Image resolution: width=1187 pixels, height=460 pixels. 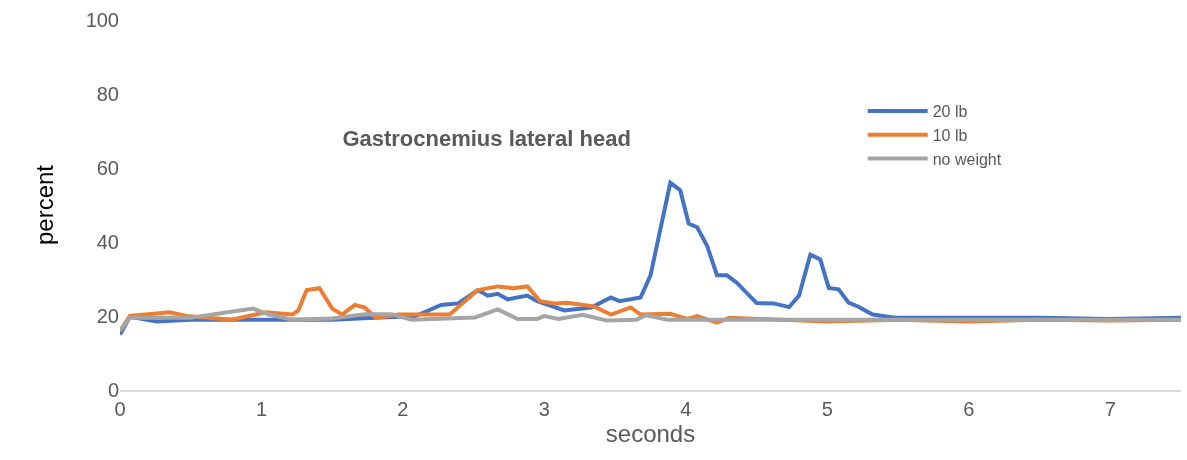 What do you see at coordinates (967, 159) in the screenshot?
I see `legend-label: no weight` at bounding box center [967, 159].